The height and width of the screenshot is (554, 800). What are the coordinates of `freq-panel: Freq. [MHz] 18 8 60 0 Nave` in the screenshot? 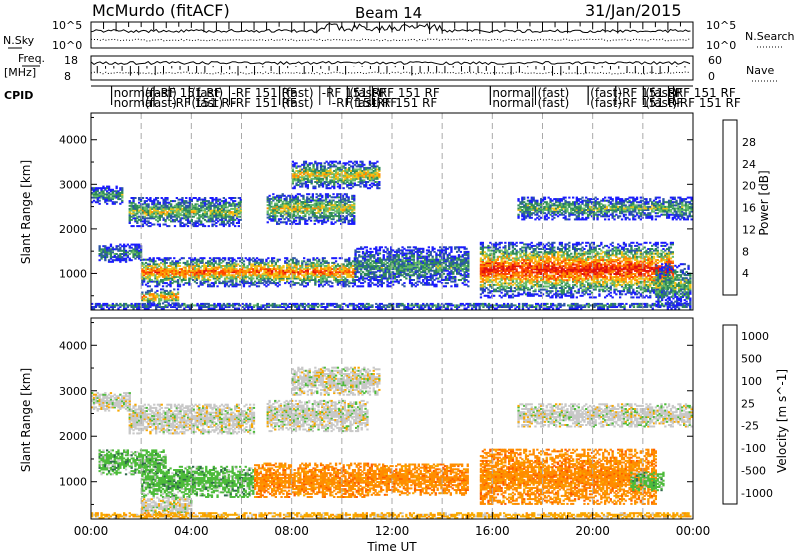 It's located at (391, 67).